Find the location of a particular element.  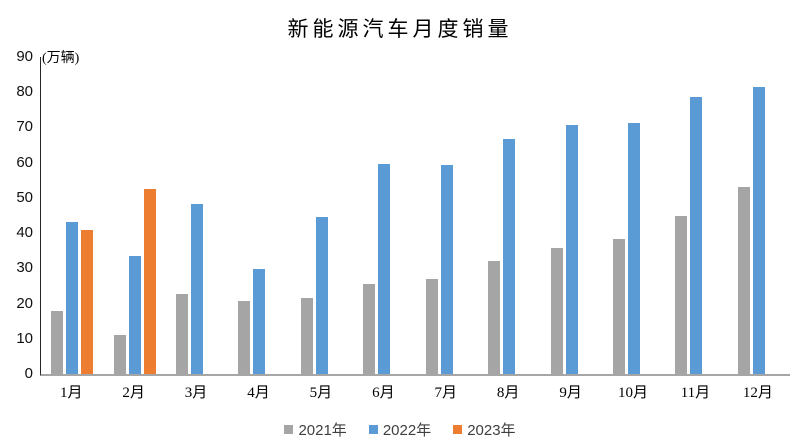

bar-2021年-month-5 is located at coordinates (306, 335).